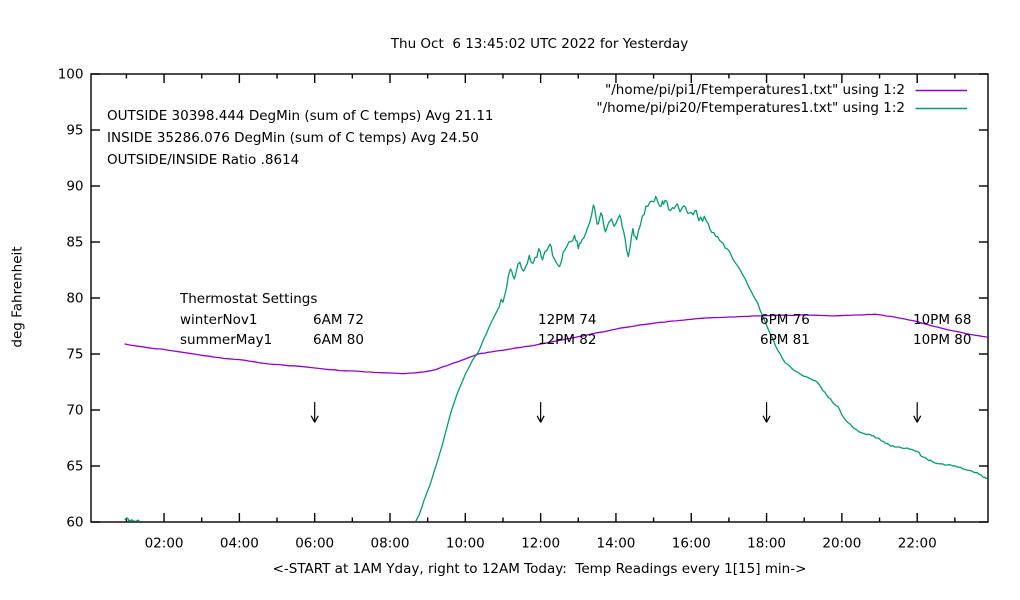 Image resolution: width=1020 pixels, height=600 pixels. I want to click on thermostat-summer-12pm: 12PM 82, so click(567, 340).